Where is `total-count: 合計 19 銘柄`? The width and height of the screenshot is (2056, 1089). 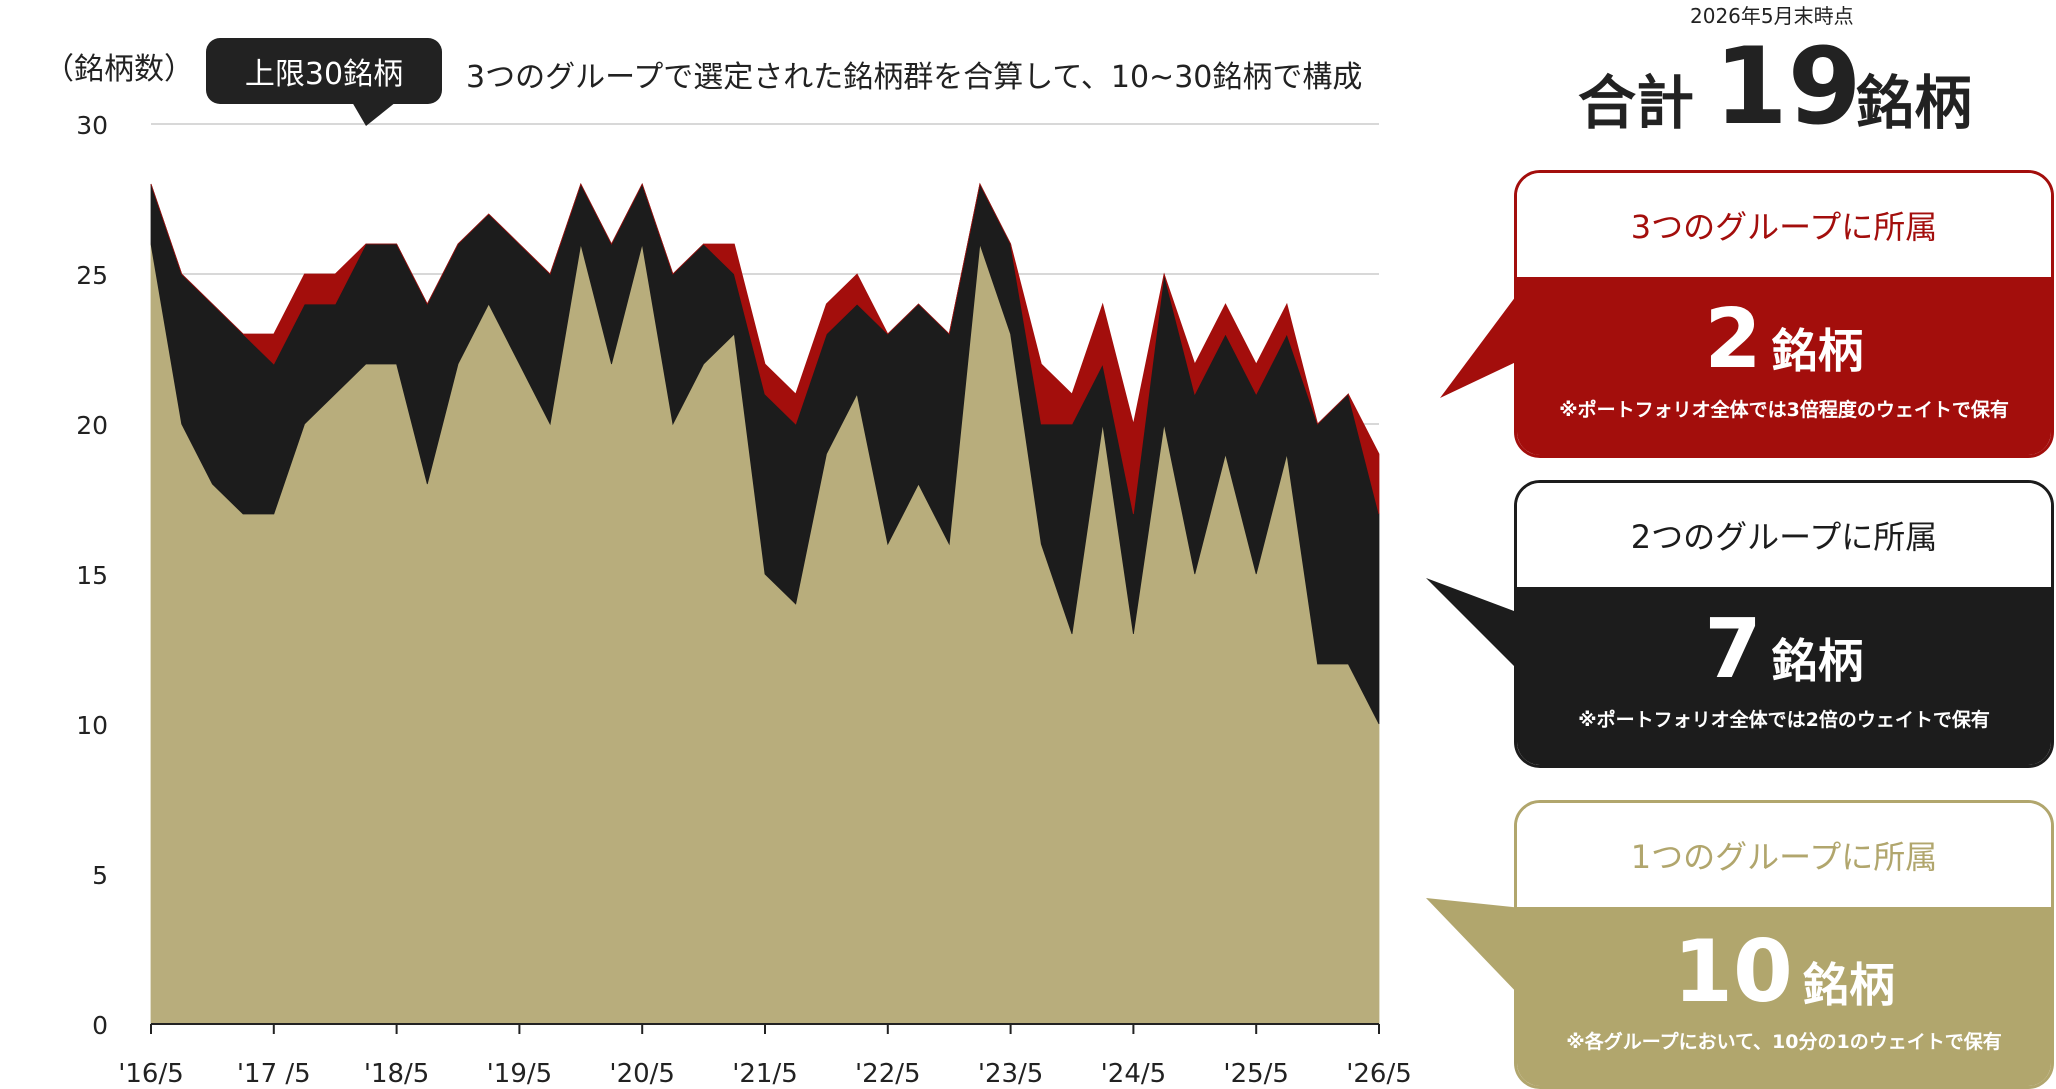 total-count: 合計 19 銘柄 is located at coordinates (1788, 86).